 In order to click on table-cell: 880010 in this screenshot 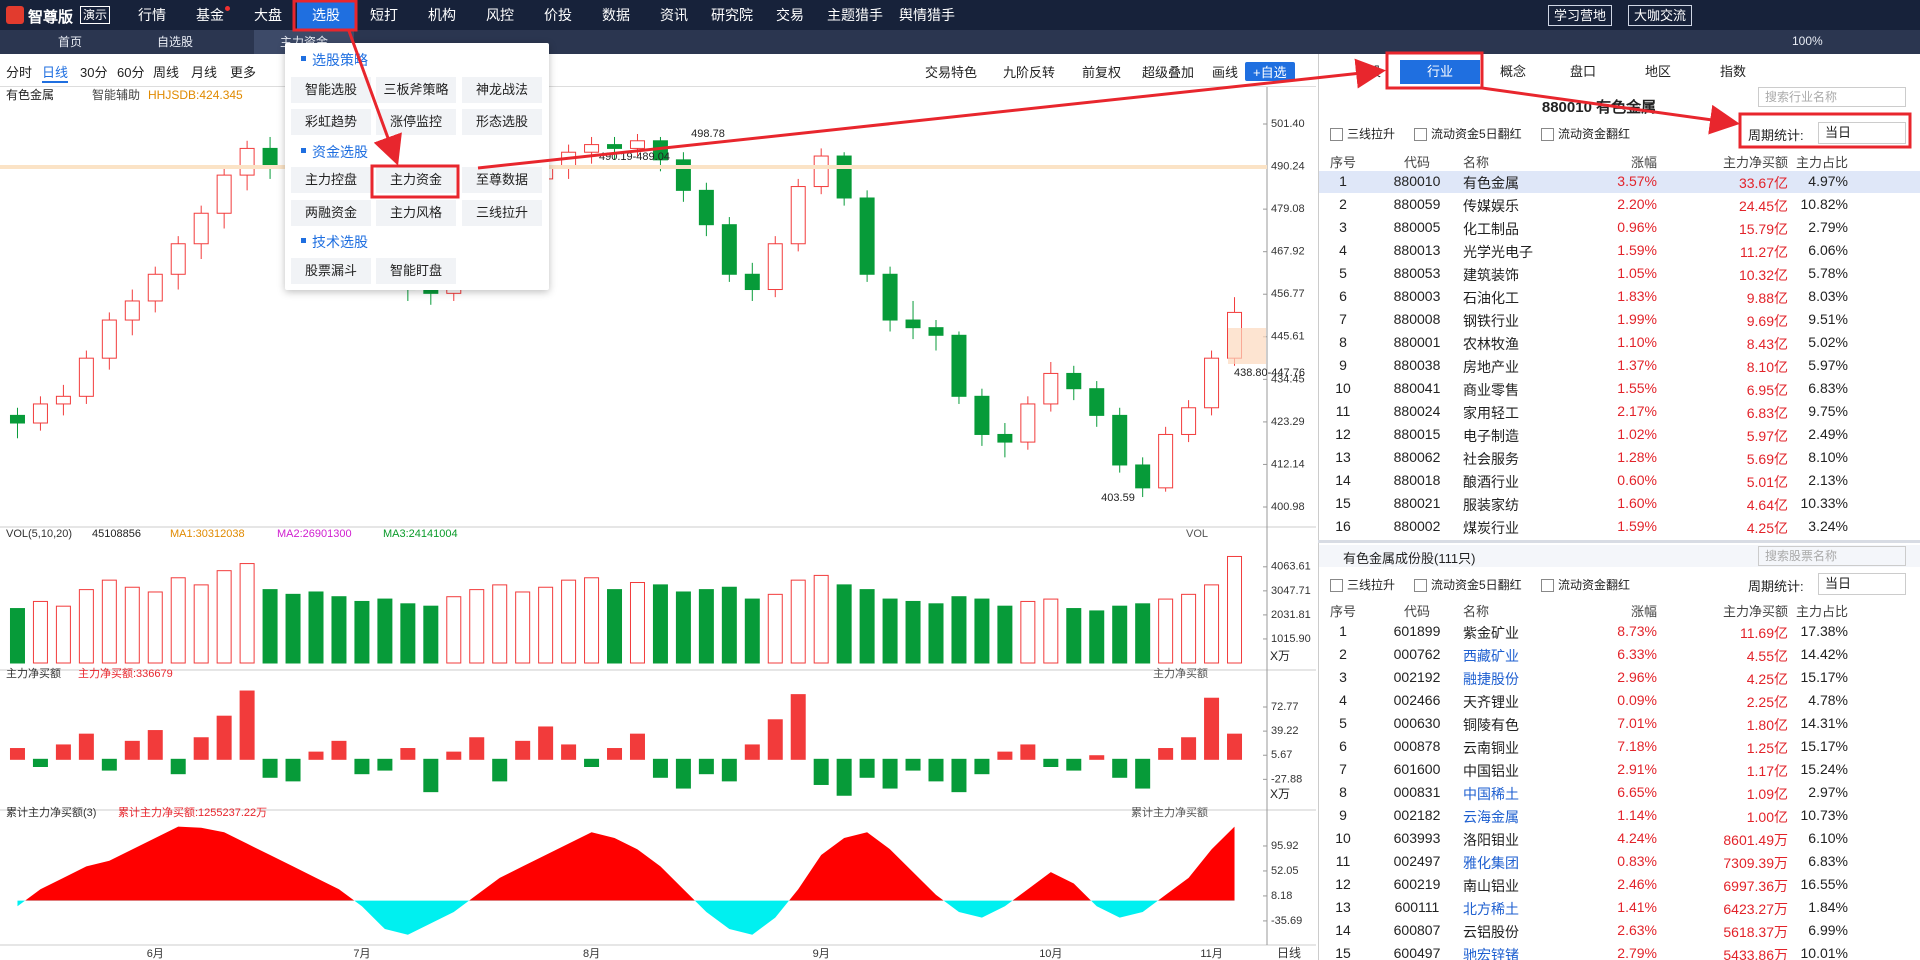, I will do `click(1417, 181)`.